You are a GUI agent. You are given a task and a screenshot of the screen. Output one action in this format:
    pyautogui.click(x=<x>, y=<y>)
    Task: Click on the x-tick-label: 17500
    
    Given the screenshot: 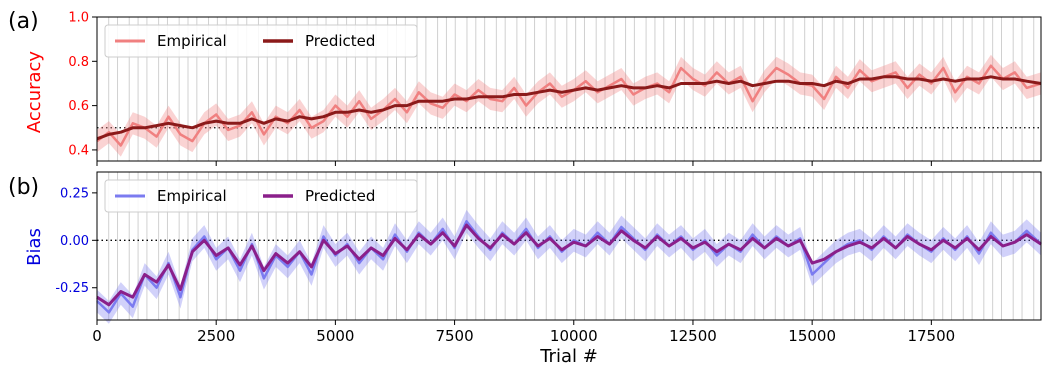 What is the action you would take?
    pyautogui.click(x=931, y=336)
    